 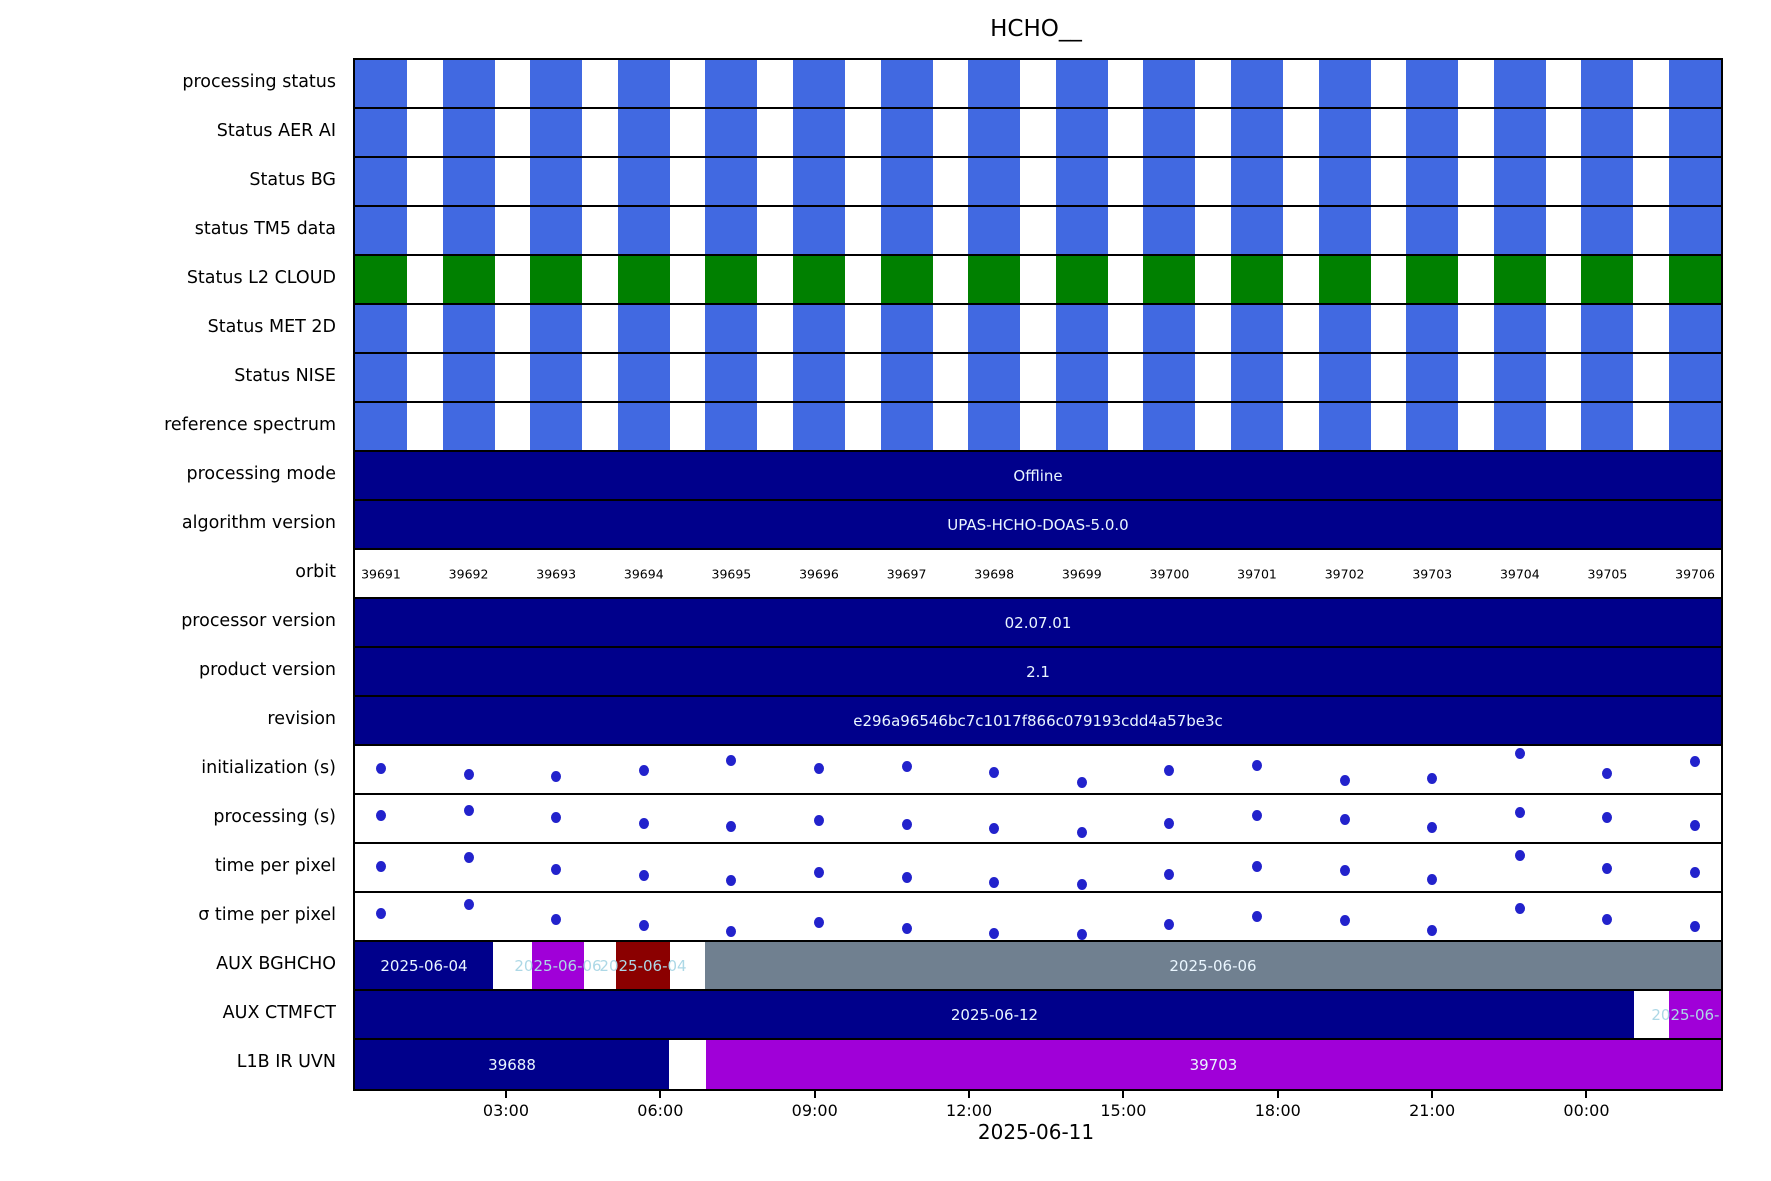 What do you see at coordinates (1257, 573) in the screenshot?
I see `orbit-label: 39701` at bounding box center [1257, 573].